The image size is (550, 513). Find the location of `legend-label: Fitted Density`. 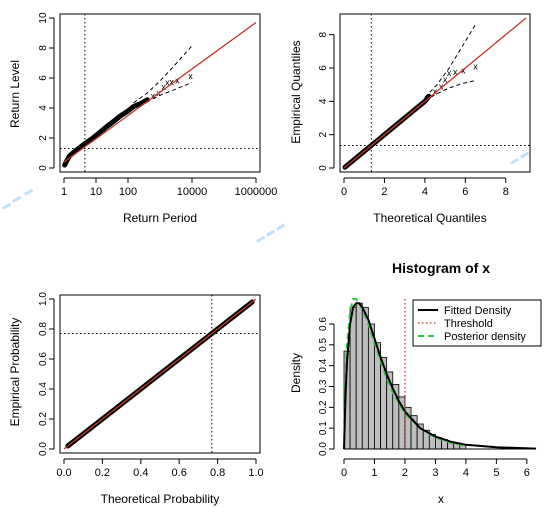

legend-label: Fitted Density is located at coordinates (478, 311).